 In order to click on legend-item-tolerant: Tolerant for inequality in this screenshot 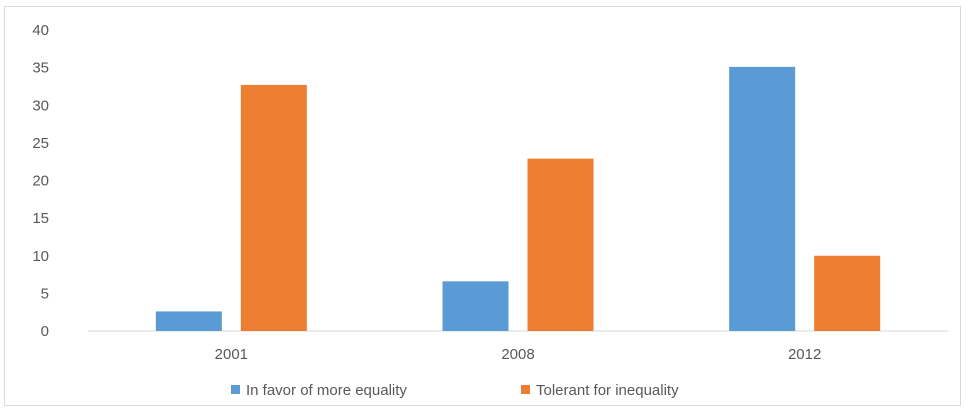, I will do `click(600, 390)`.